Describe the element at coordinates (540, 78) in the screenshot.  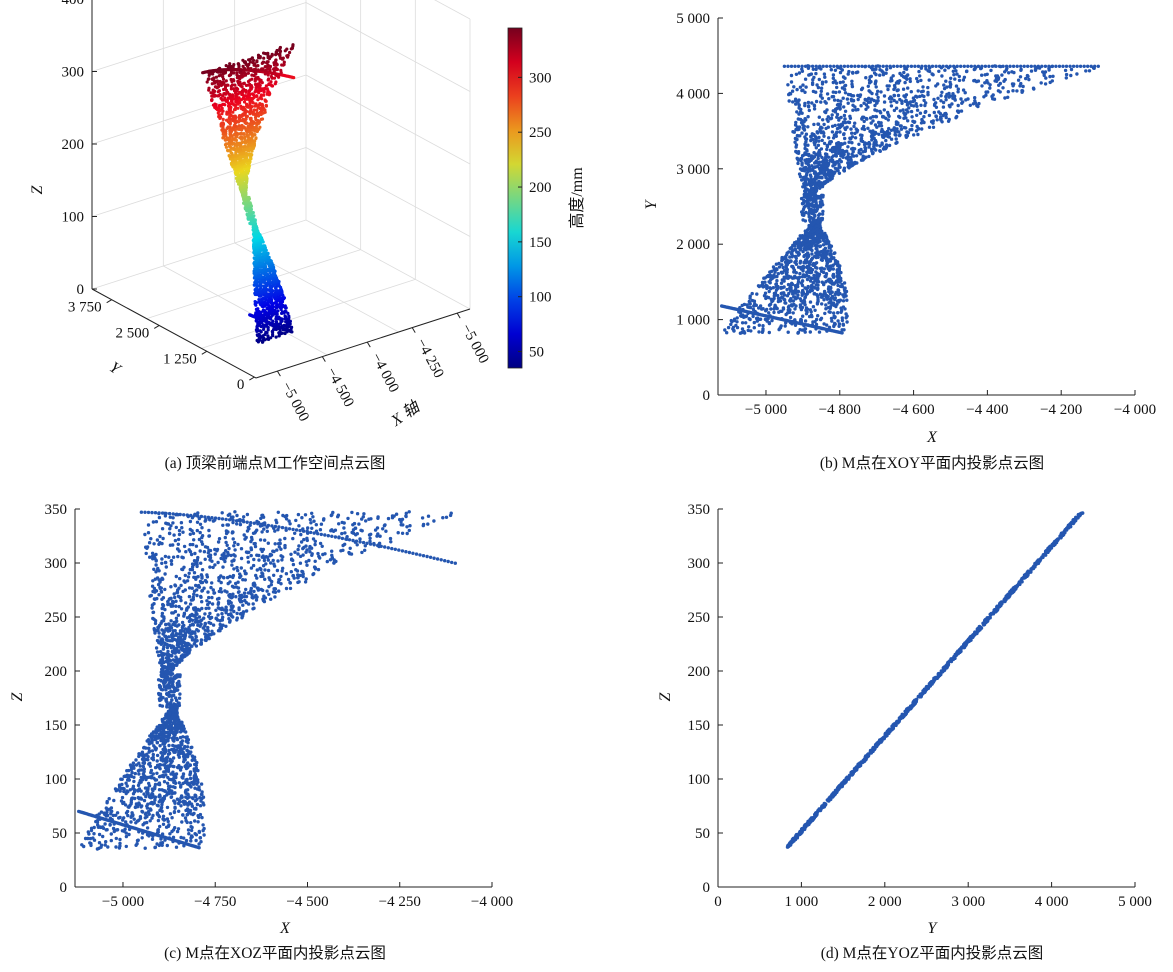
I see `colorbar-tick-label: 300` at that location.